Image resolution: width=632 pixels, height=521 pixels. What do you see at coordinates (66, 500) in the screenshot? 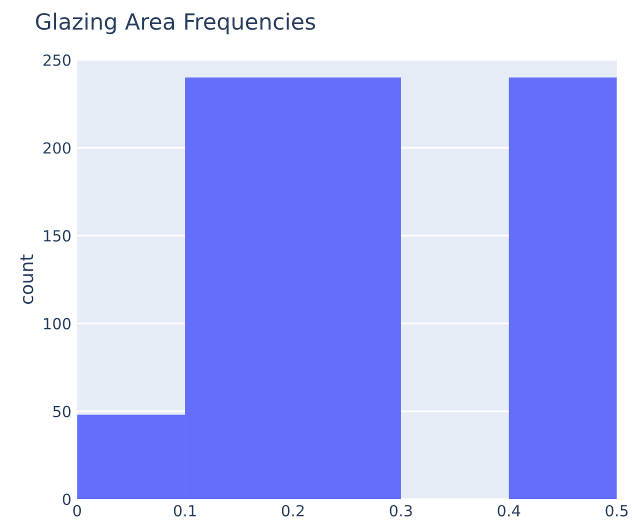
I see `y-tick-label: 0` at bounding box center [66, 500].